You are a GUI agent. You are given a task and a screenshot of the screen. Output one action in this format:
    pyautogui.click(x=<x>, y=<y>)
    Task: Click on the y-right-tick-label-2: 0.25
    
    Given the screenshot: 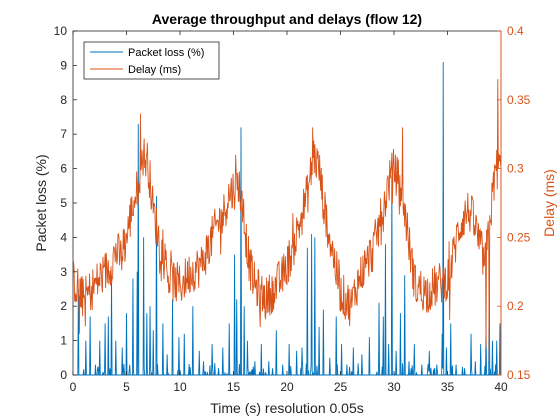 What is the action you would take?
    pyautogui.click(x=519, y=237)
    